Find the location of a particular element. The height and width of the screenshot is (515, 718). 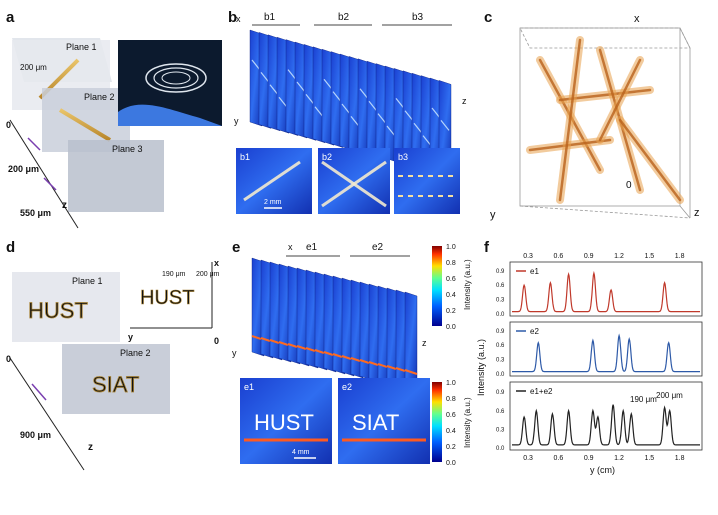

origin-c: 0 is located at coordinates (629, 185).